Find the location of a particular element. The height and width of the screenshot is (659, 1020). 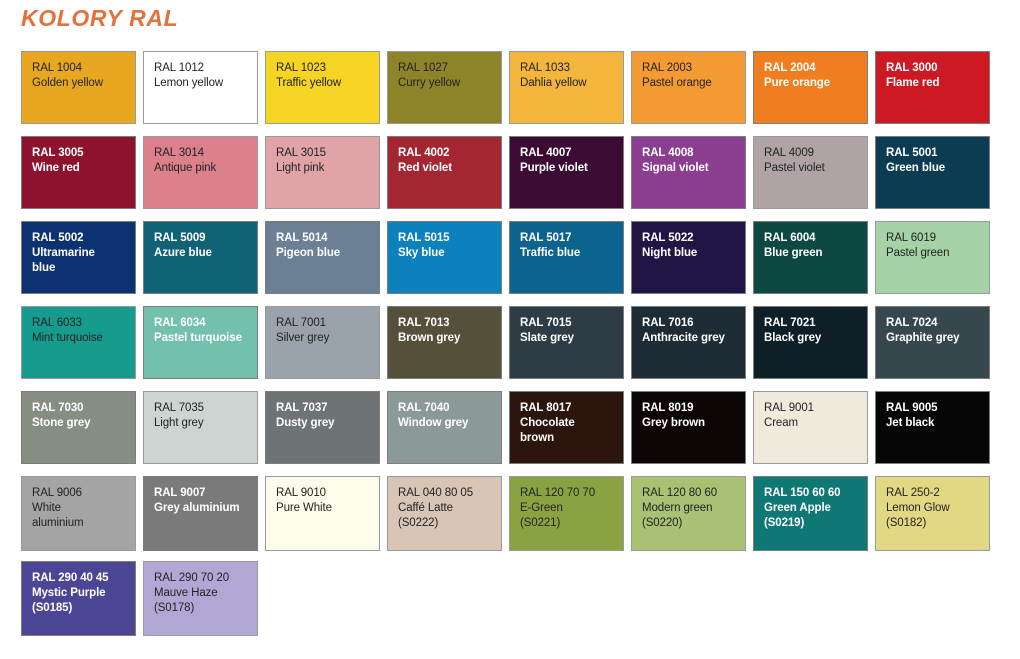

color-swatch: RAL 3005 Wine red is located at coordinates (78, 172).